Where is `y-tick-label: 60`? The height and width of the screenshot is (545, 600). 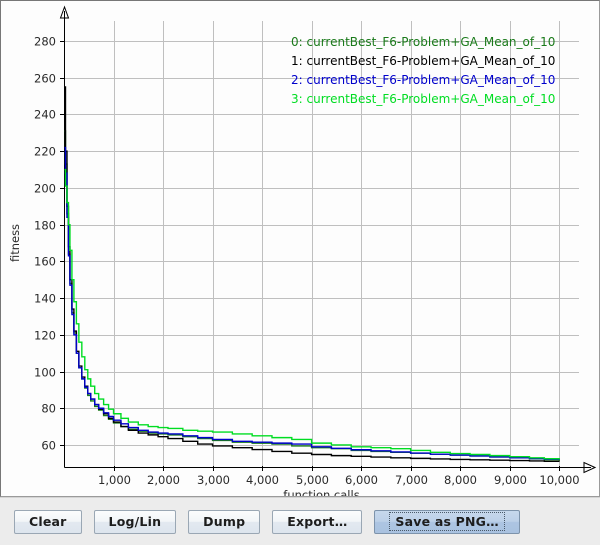
y-tick-label: 60 is located at coordinates (48, 446).